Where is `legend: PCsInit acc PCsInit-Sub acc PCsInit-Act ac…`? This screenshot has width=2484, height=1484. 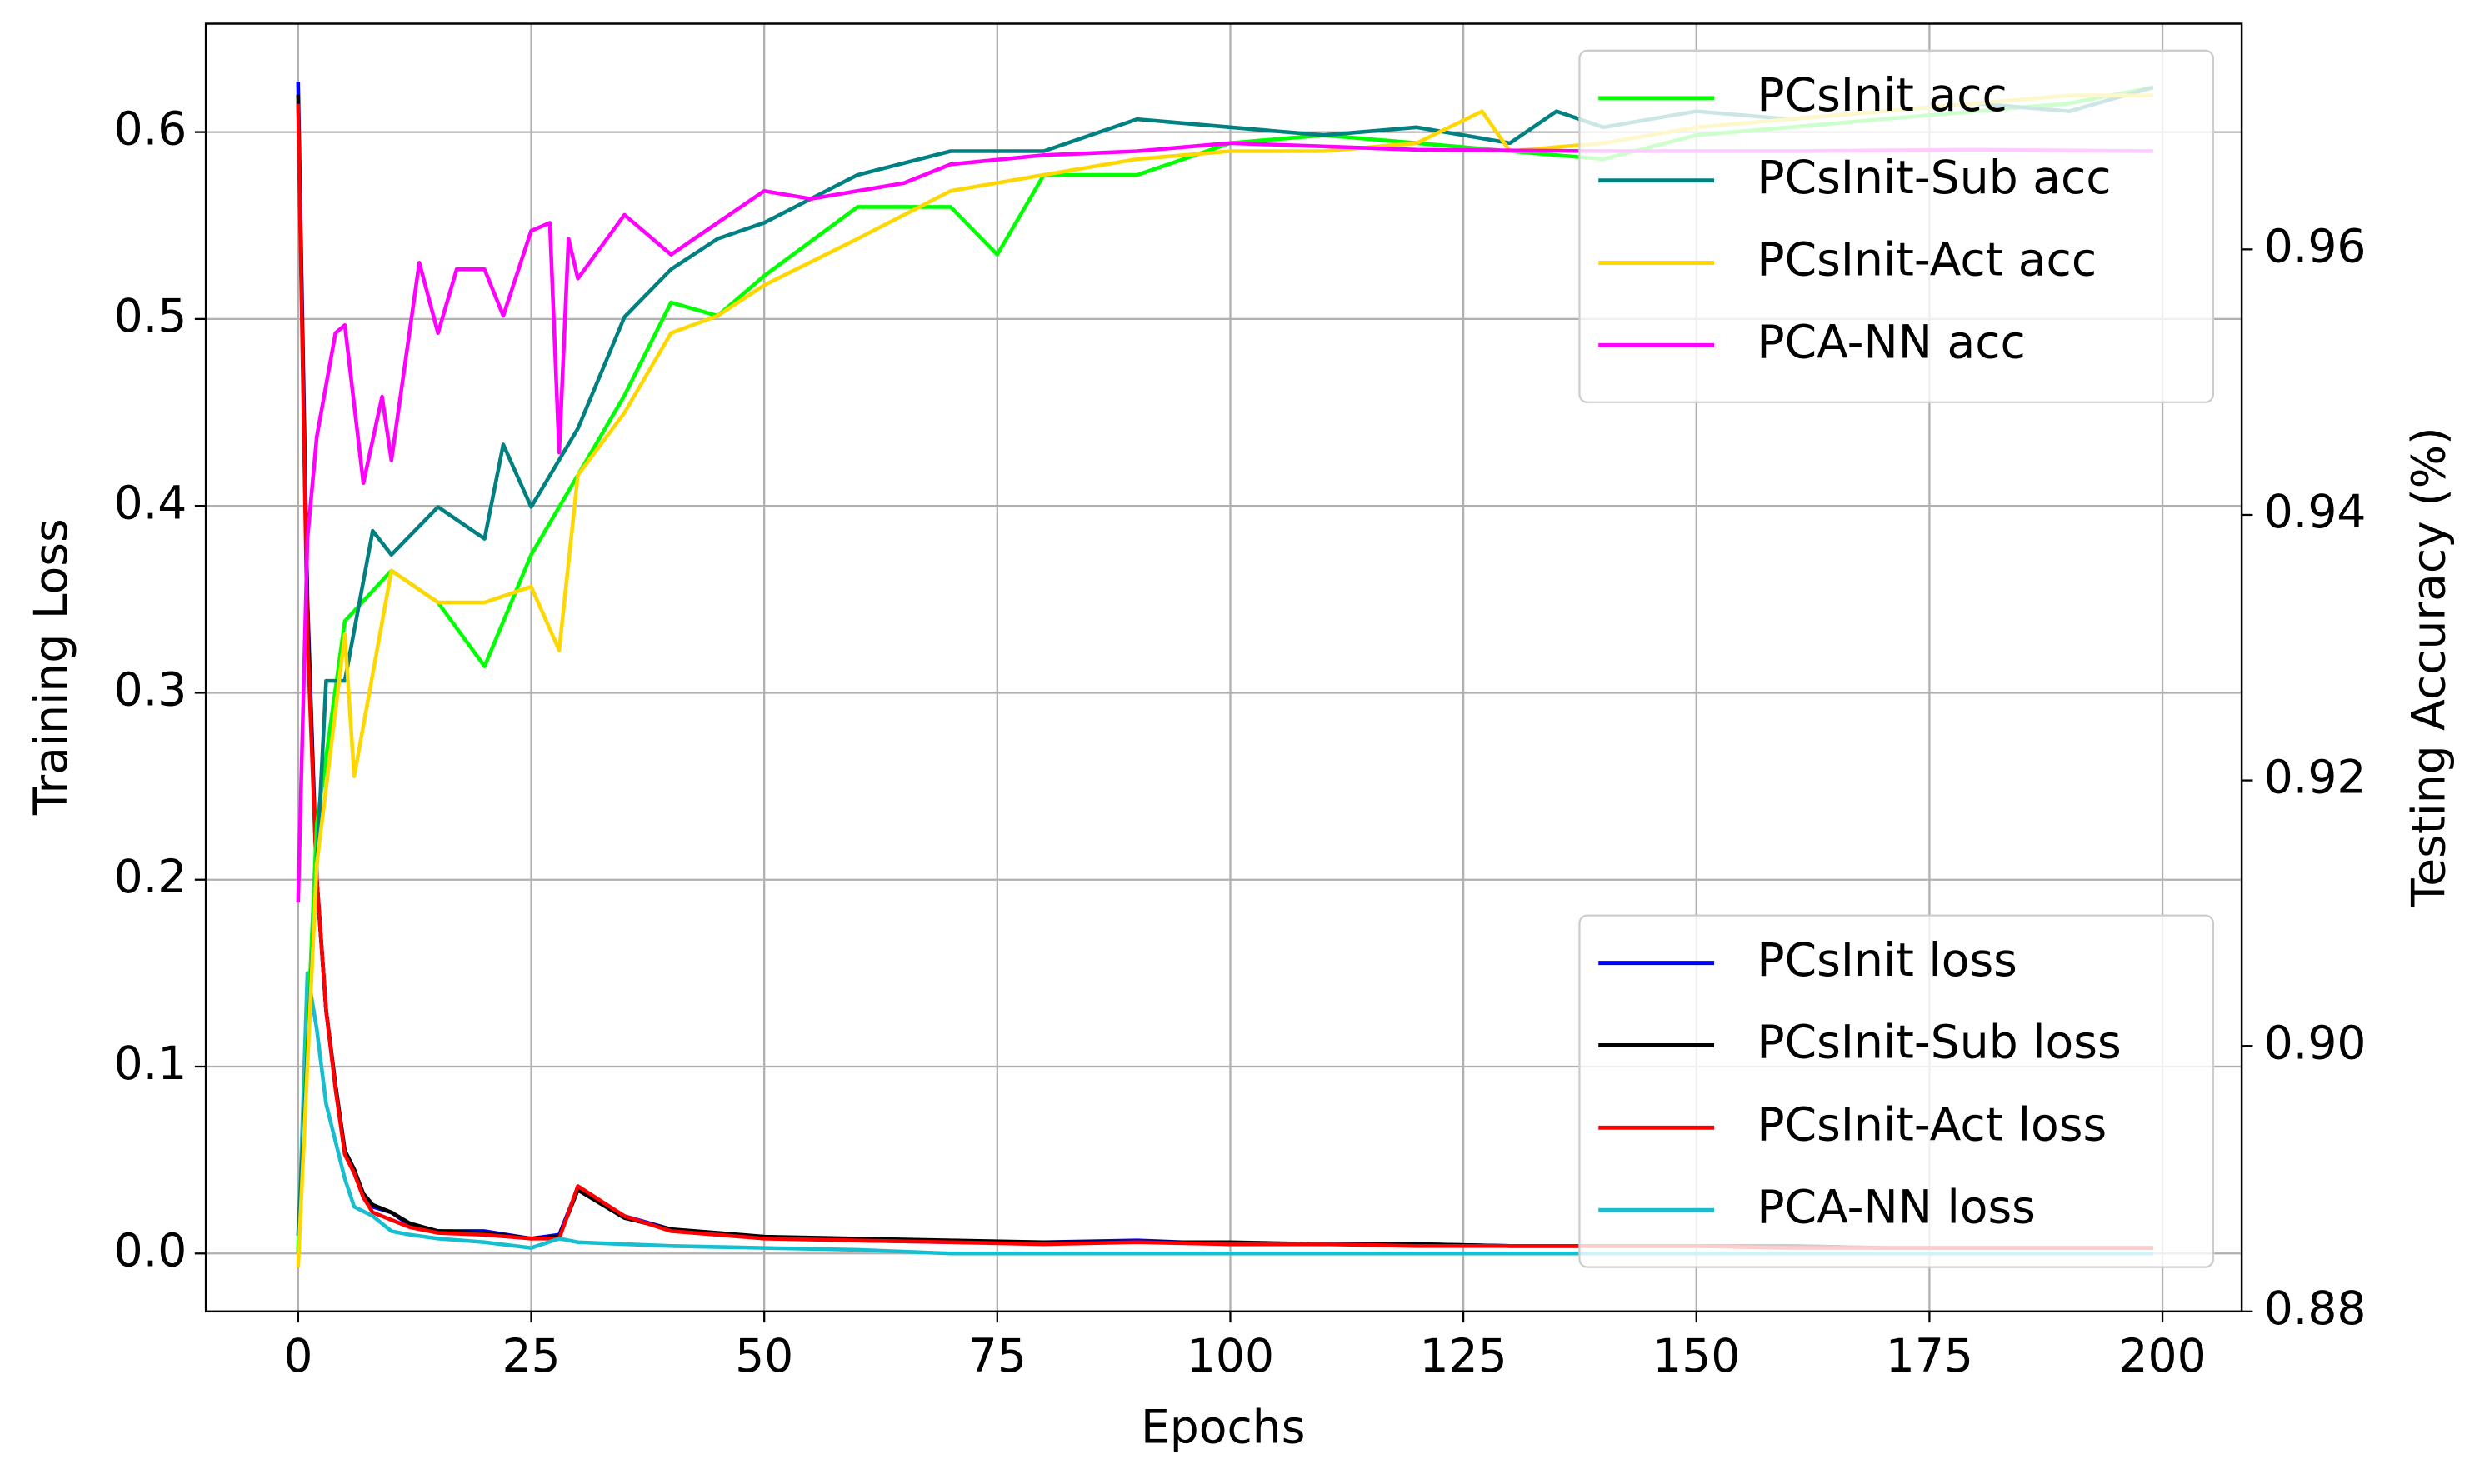
legend: PCsInit acc PCsInit-Sub acc PCsInit-Act ac… is located at coordinates (1896, 226).